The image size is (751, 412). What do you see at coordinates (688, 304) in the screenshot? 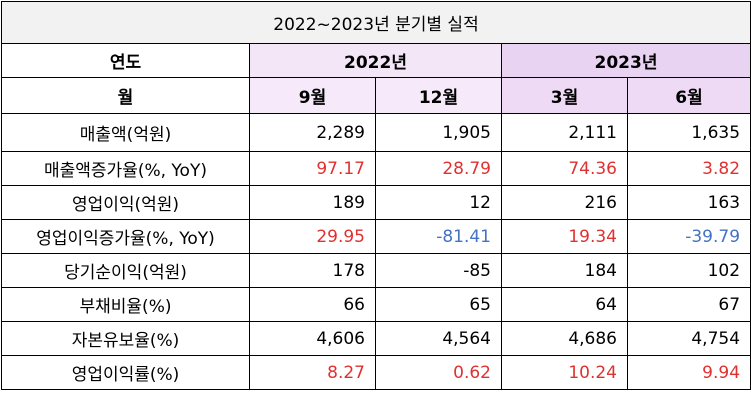
I see `row-value: 67` at bounding box center [688, 304].